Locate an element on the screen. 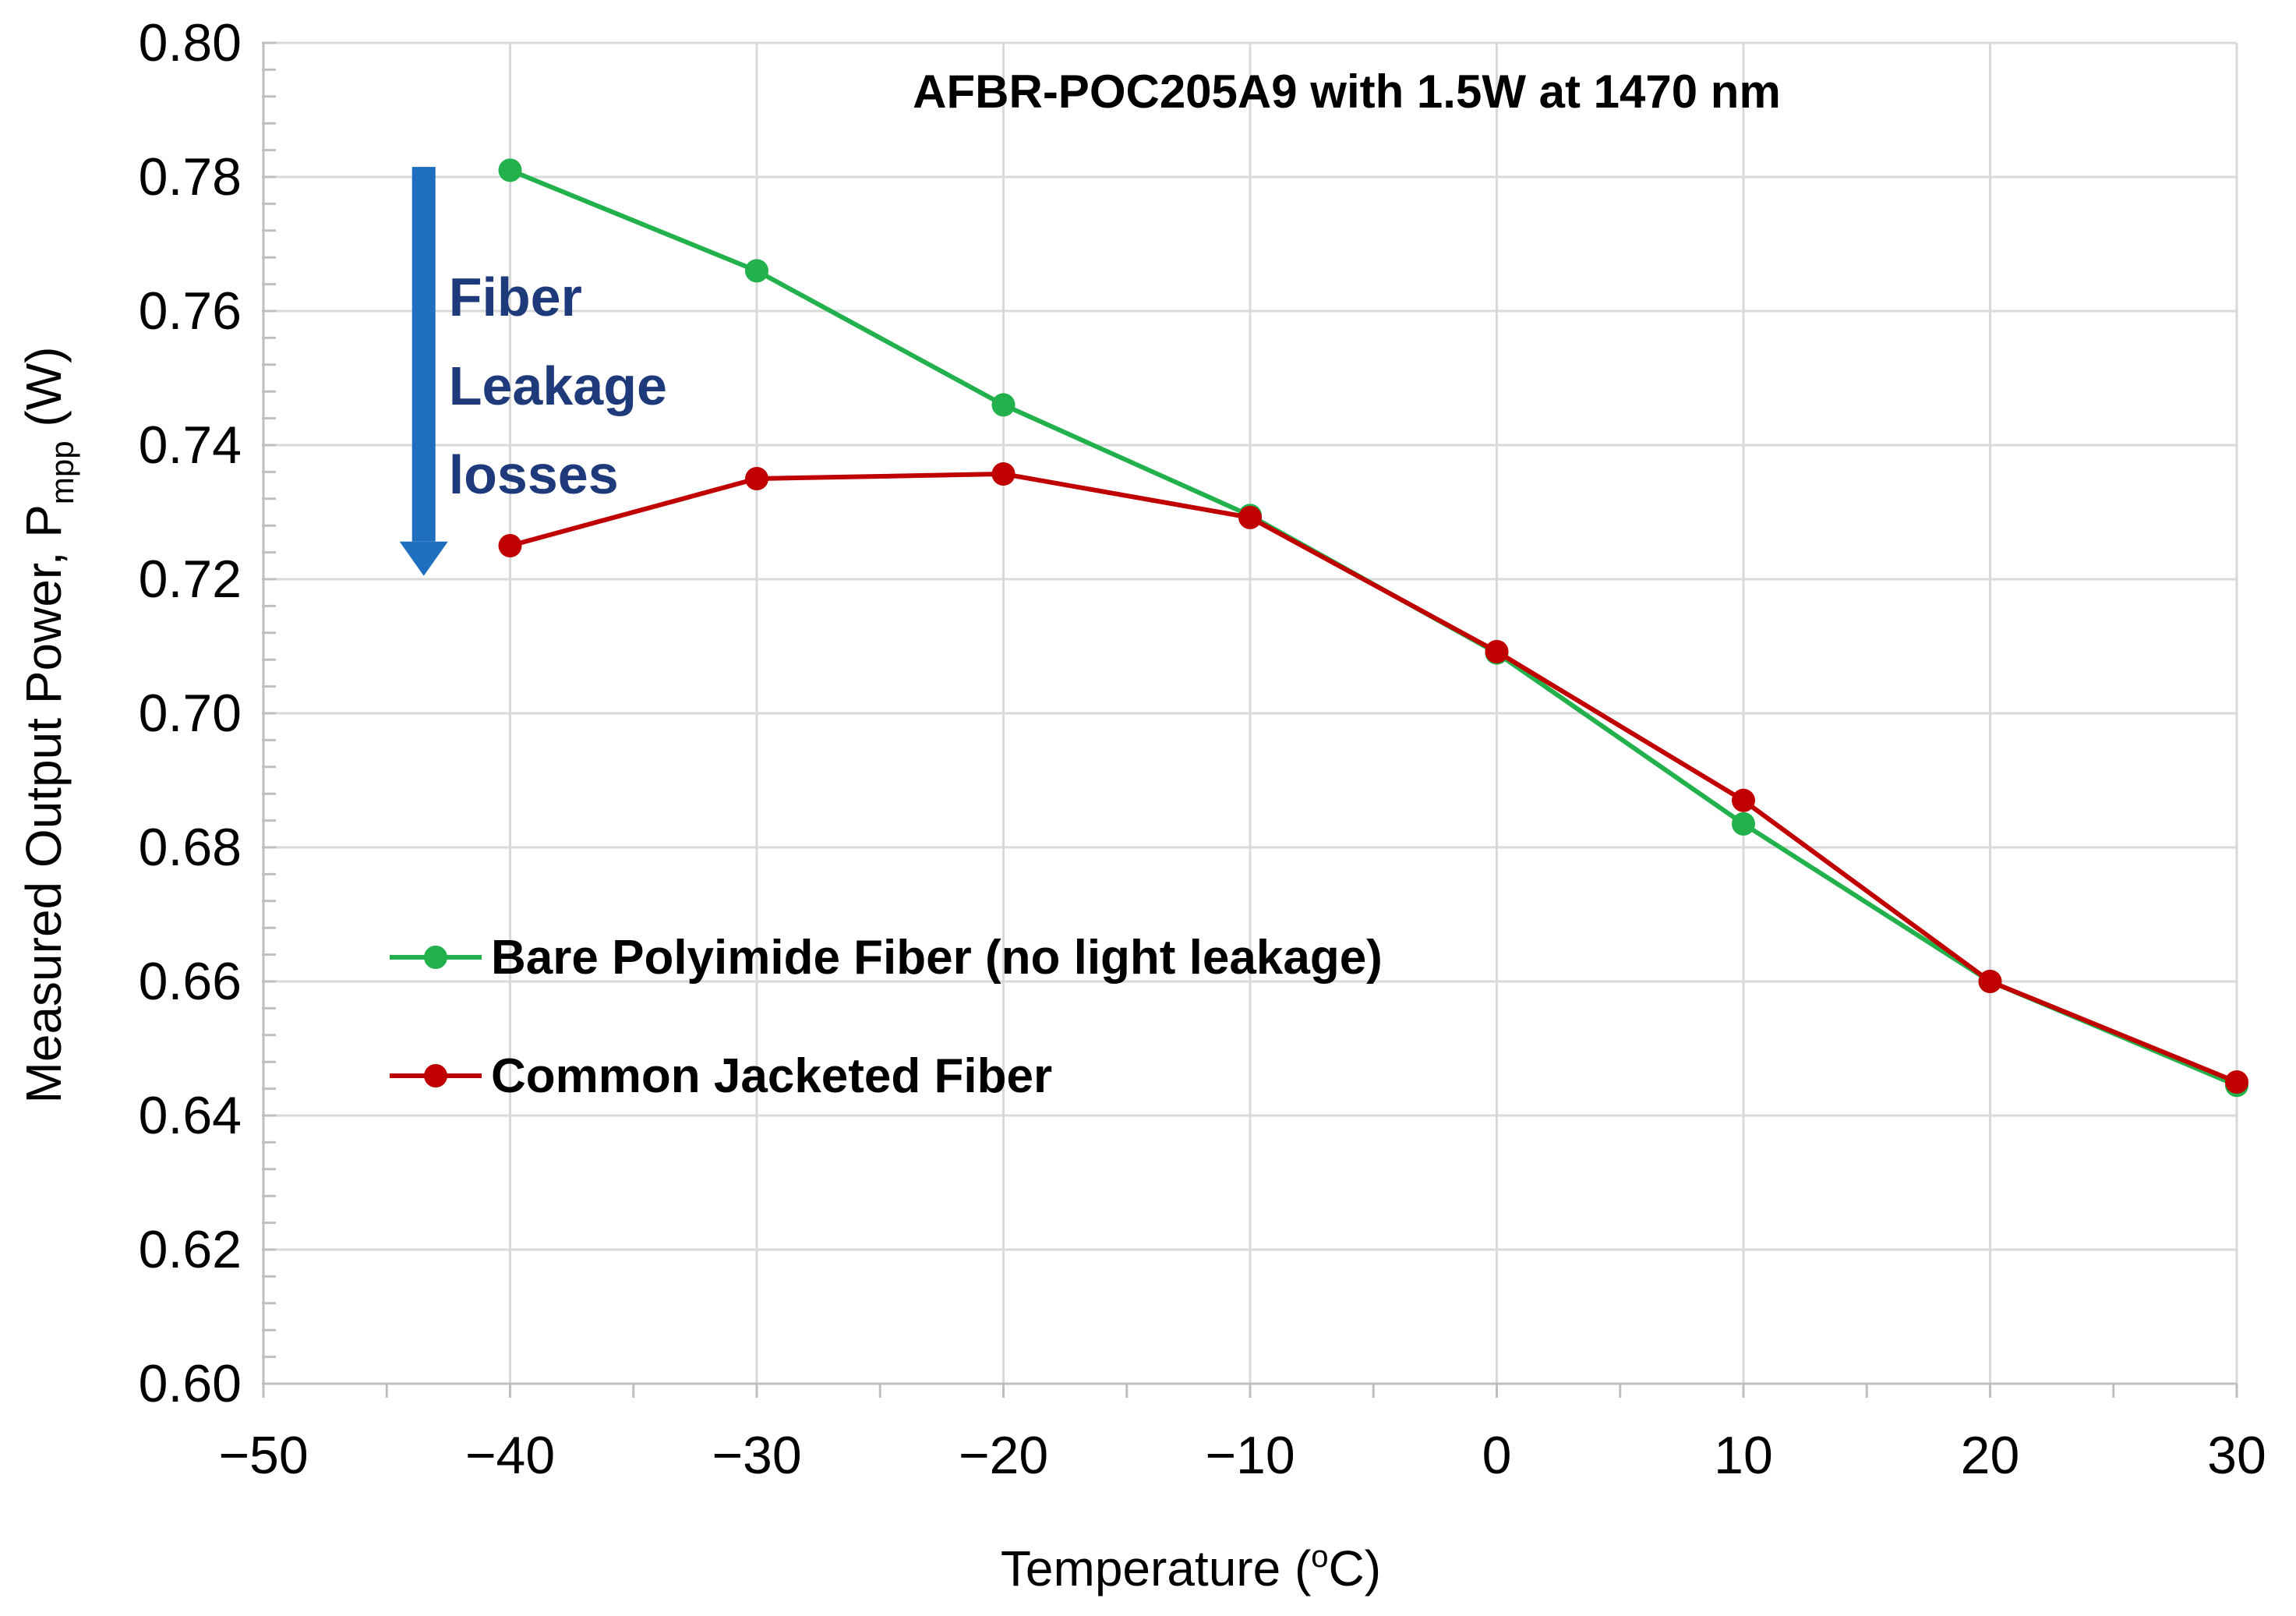 The height and width of the screenshot is (1616, 2296). legend-item-1: Bare Polyimide Fiber (no light leakage) is located at coordinates (886, 958).